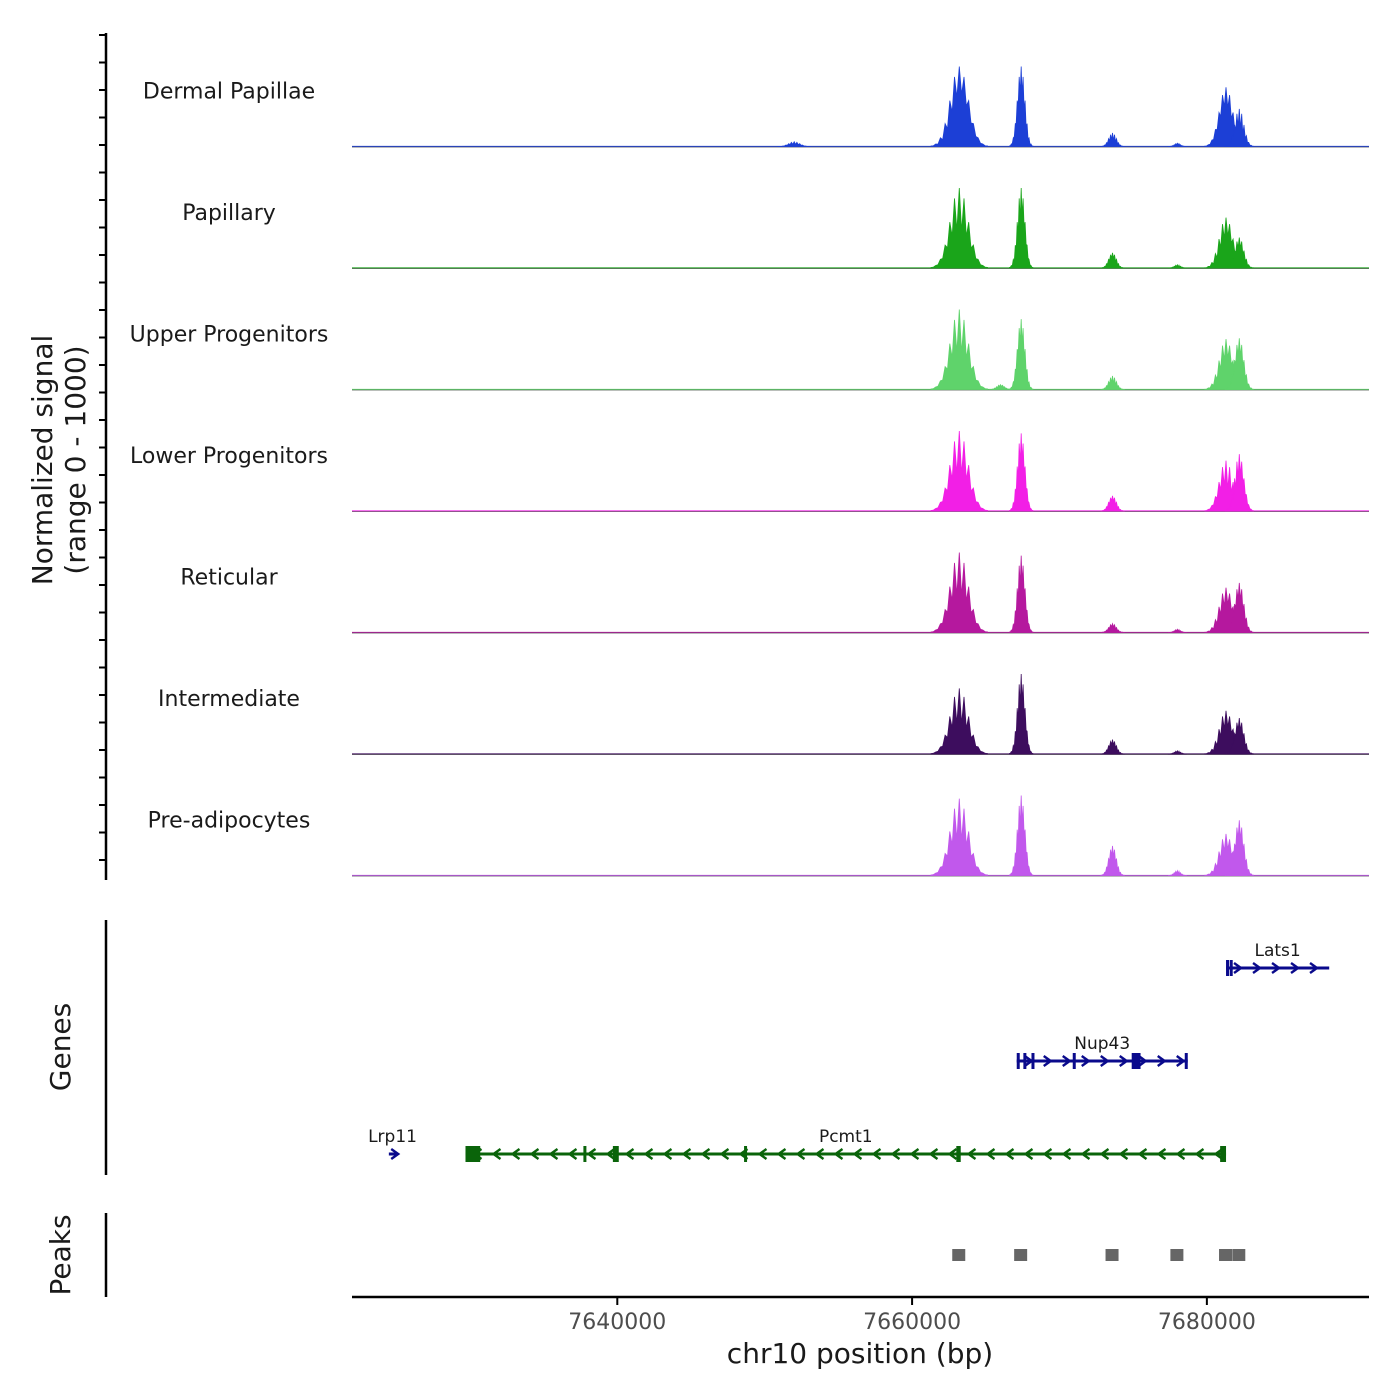 The width and height of the screenshot is (1400, 1400). I want to click on track-label: Papillary, so click(229, 213).